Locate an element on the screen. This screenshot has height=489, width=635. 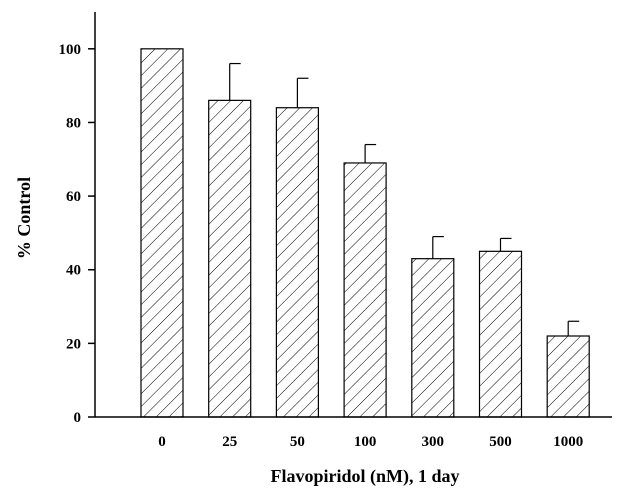
y-tick-label: 0 is located at coordinates (78, 418).